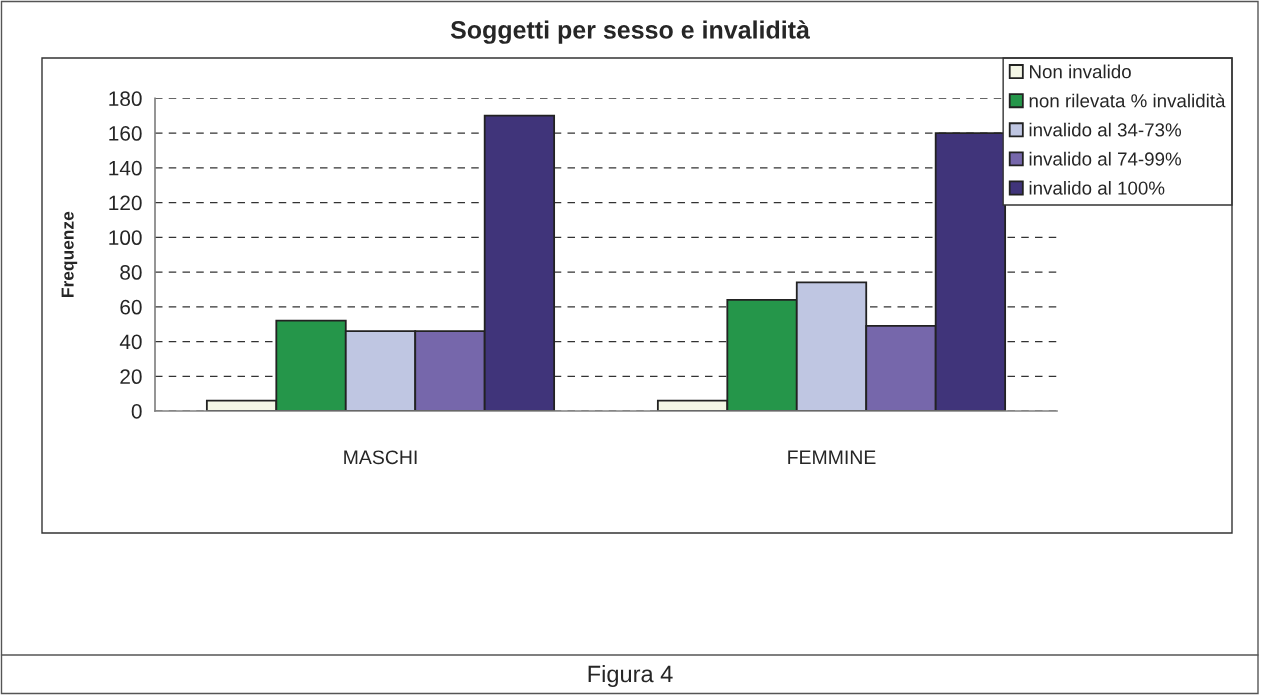 Image resolution: width=1261 pixels, height=695 pixels. What do you see at coordinates (1105, 129) in the screenshot?
I see `legend-label: invalido al 34-73%` at bounding box center [1105, 129].